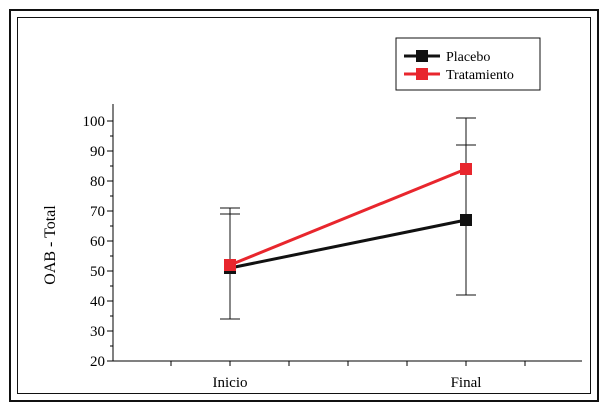 This screenshot has width=608, height=409. I want to click on series-markers, so click(348, 218).